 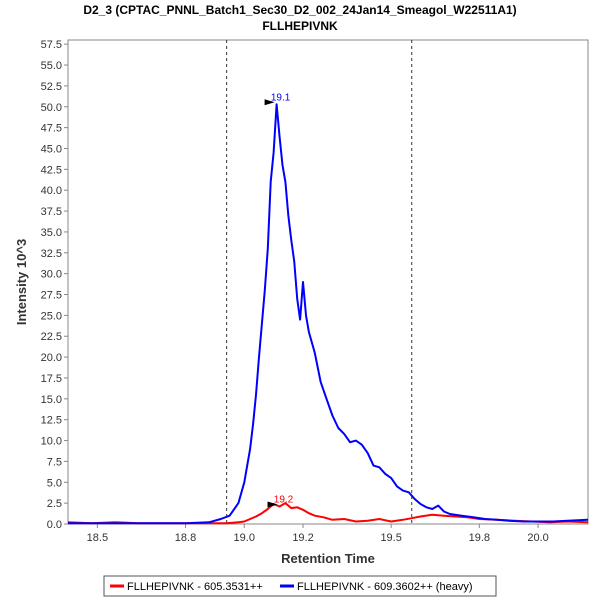 I want to click on y-tick-label: 12.5, so click(x=51, y=421).